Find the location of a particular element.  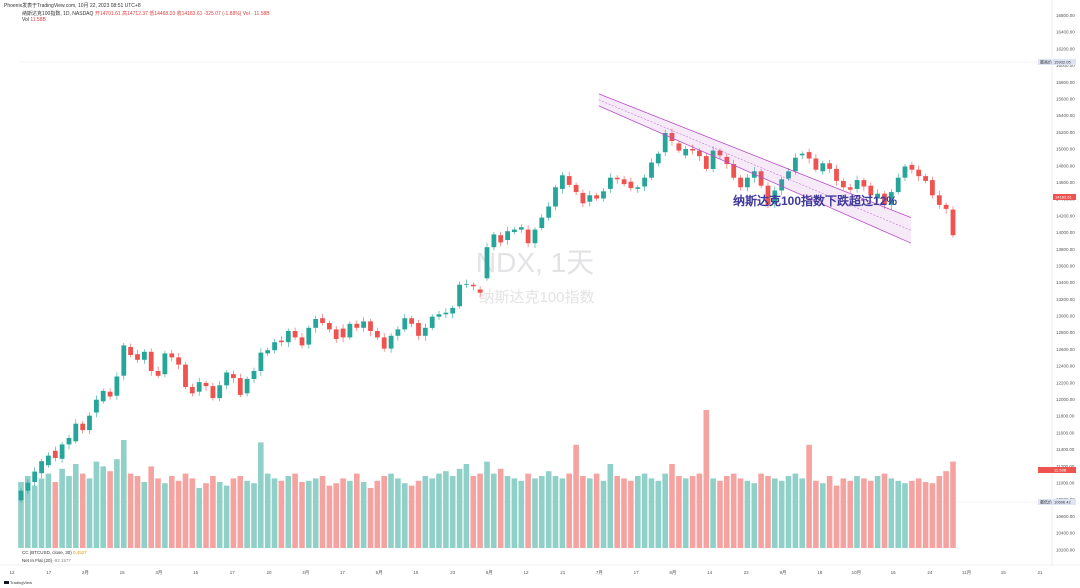

indicator-cc: CC (BTCUSD, close, 30) 0.4527 is located at coordinates (54, 552).